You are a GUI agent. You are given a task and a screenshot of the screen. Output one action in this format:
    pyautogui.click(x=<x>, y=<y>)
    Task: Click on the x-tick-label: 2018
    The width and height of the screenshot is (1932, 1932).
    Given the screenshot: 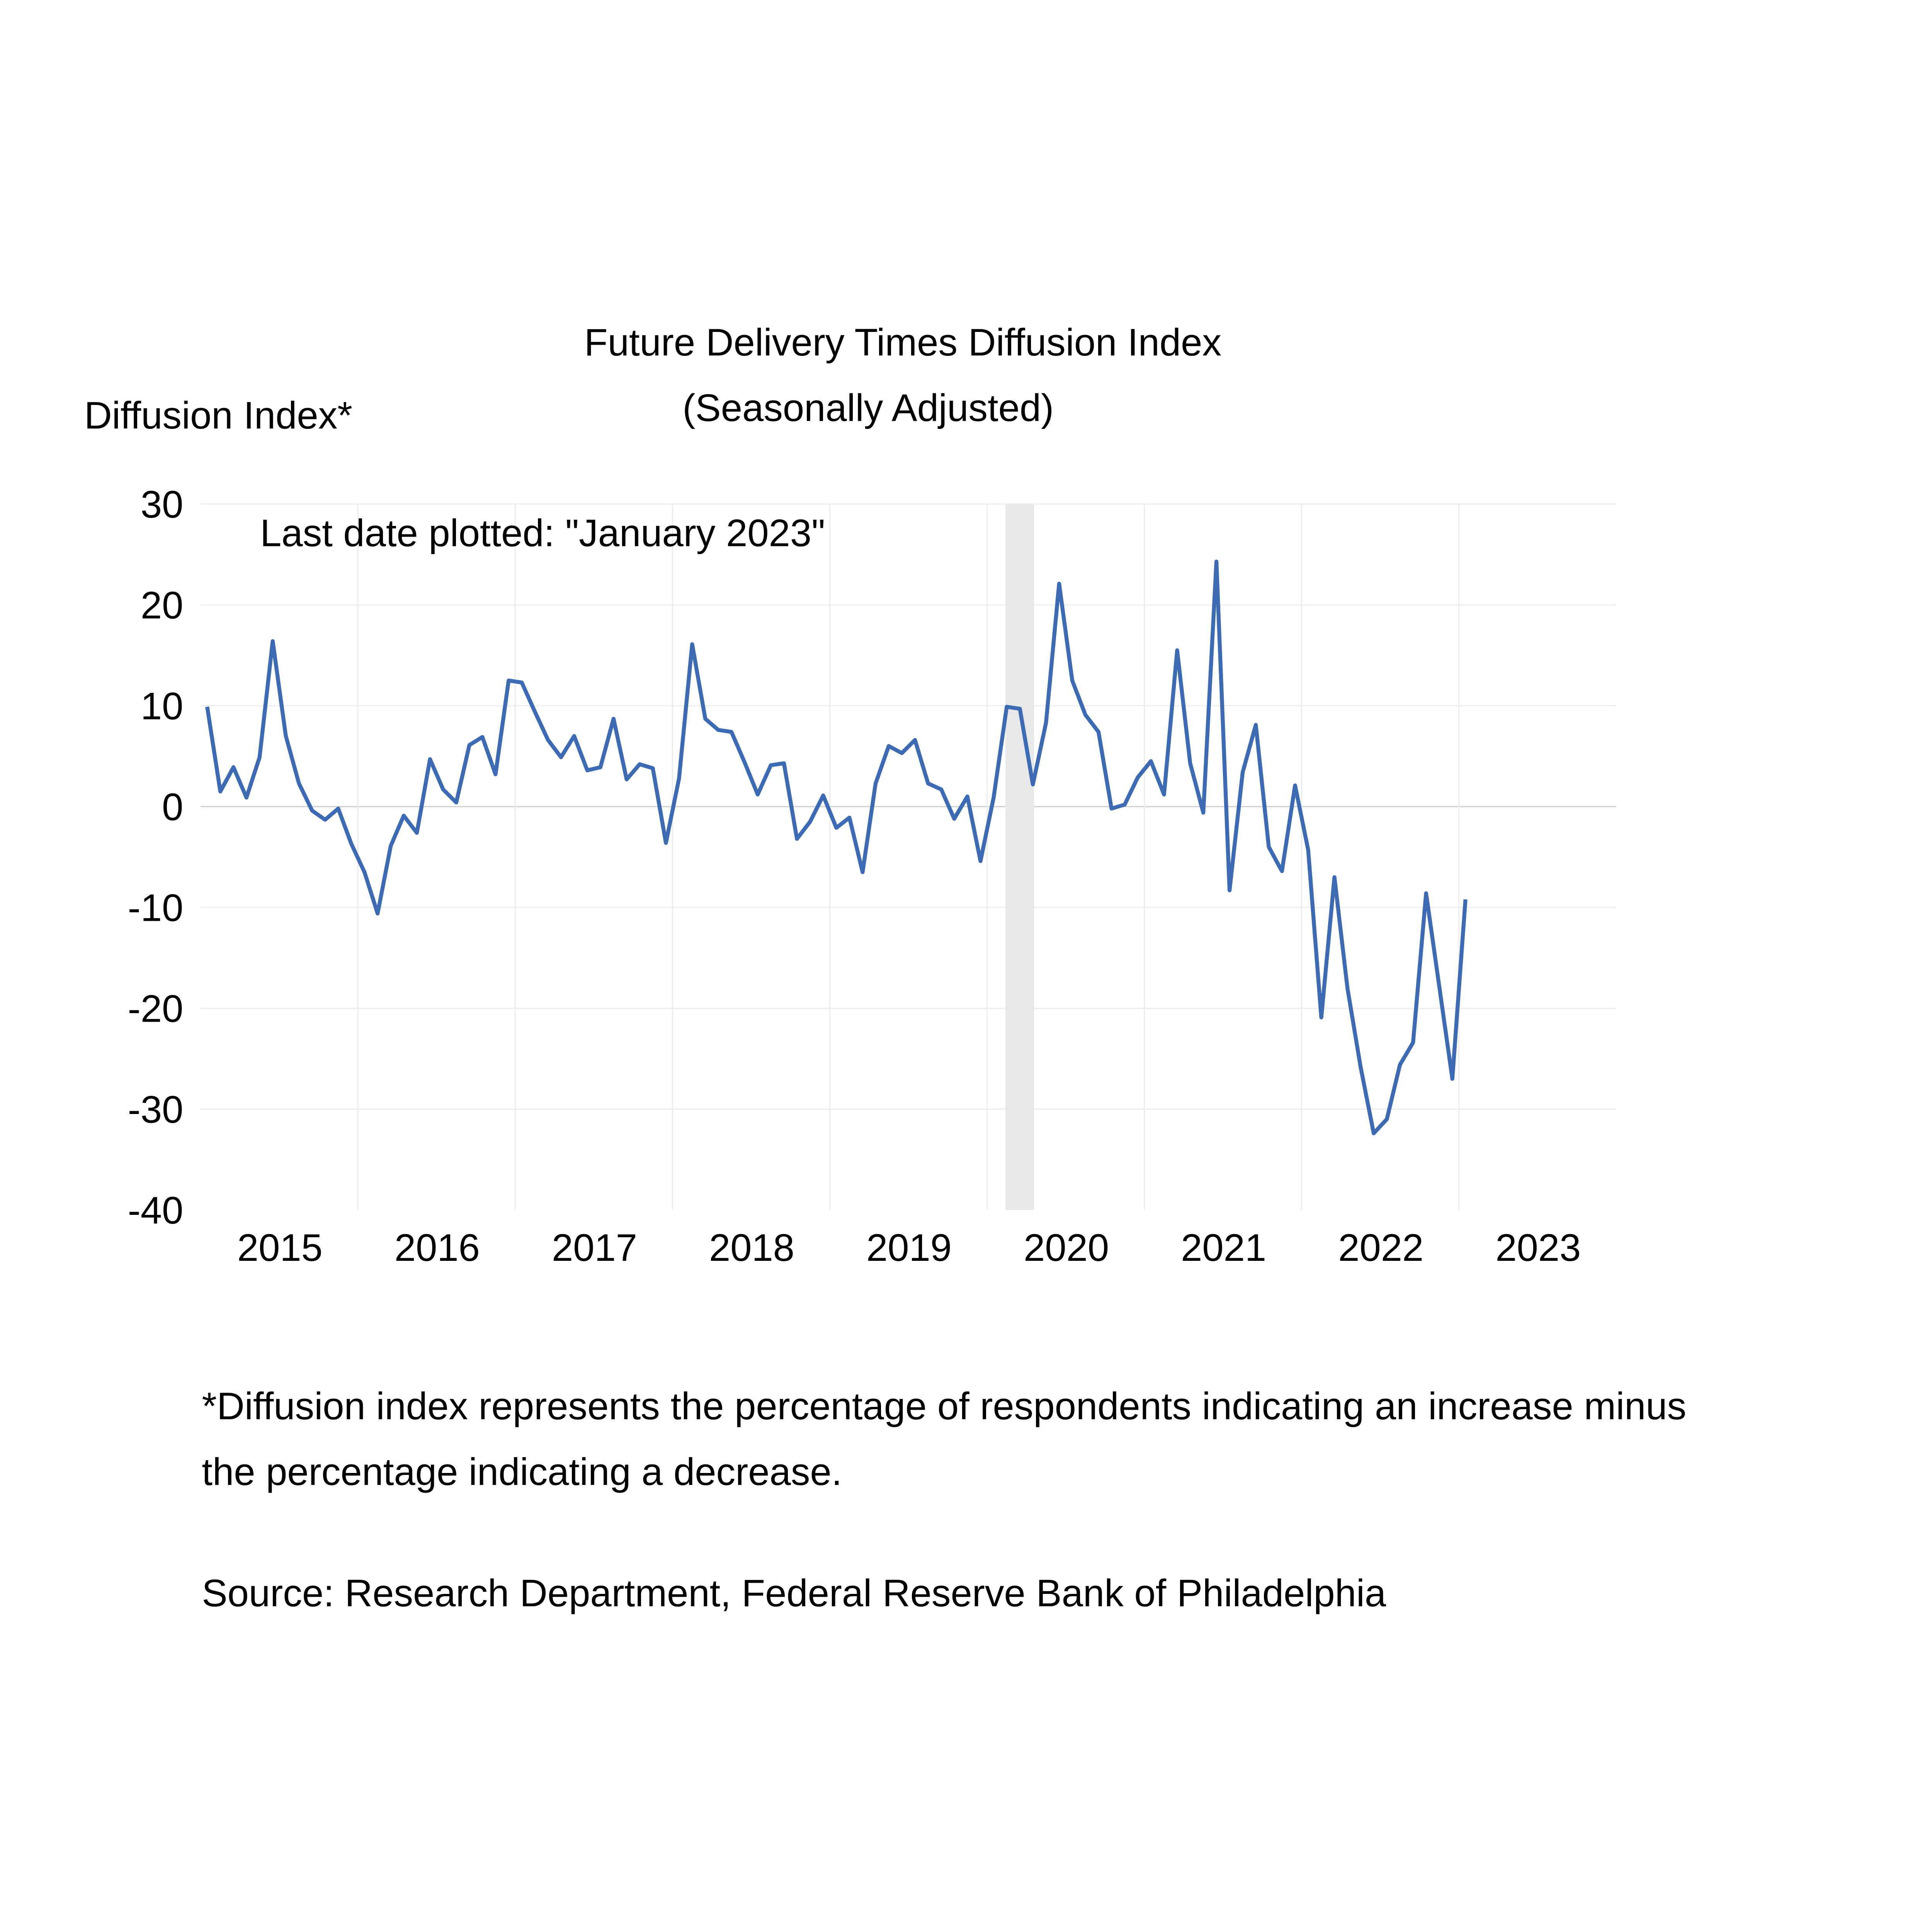 What is the action you would take?
    pyautogui.click(x=752, y=1248)
    